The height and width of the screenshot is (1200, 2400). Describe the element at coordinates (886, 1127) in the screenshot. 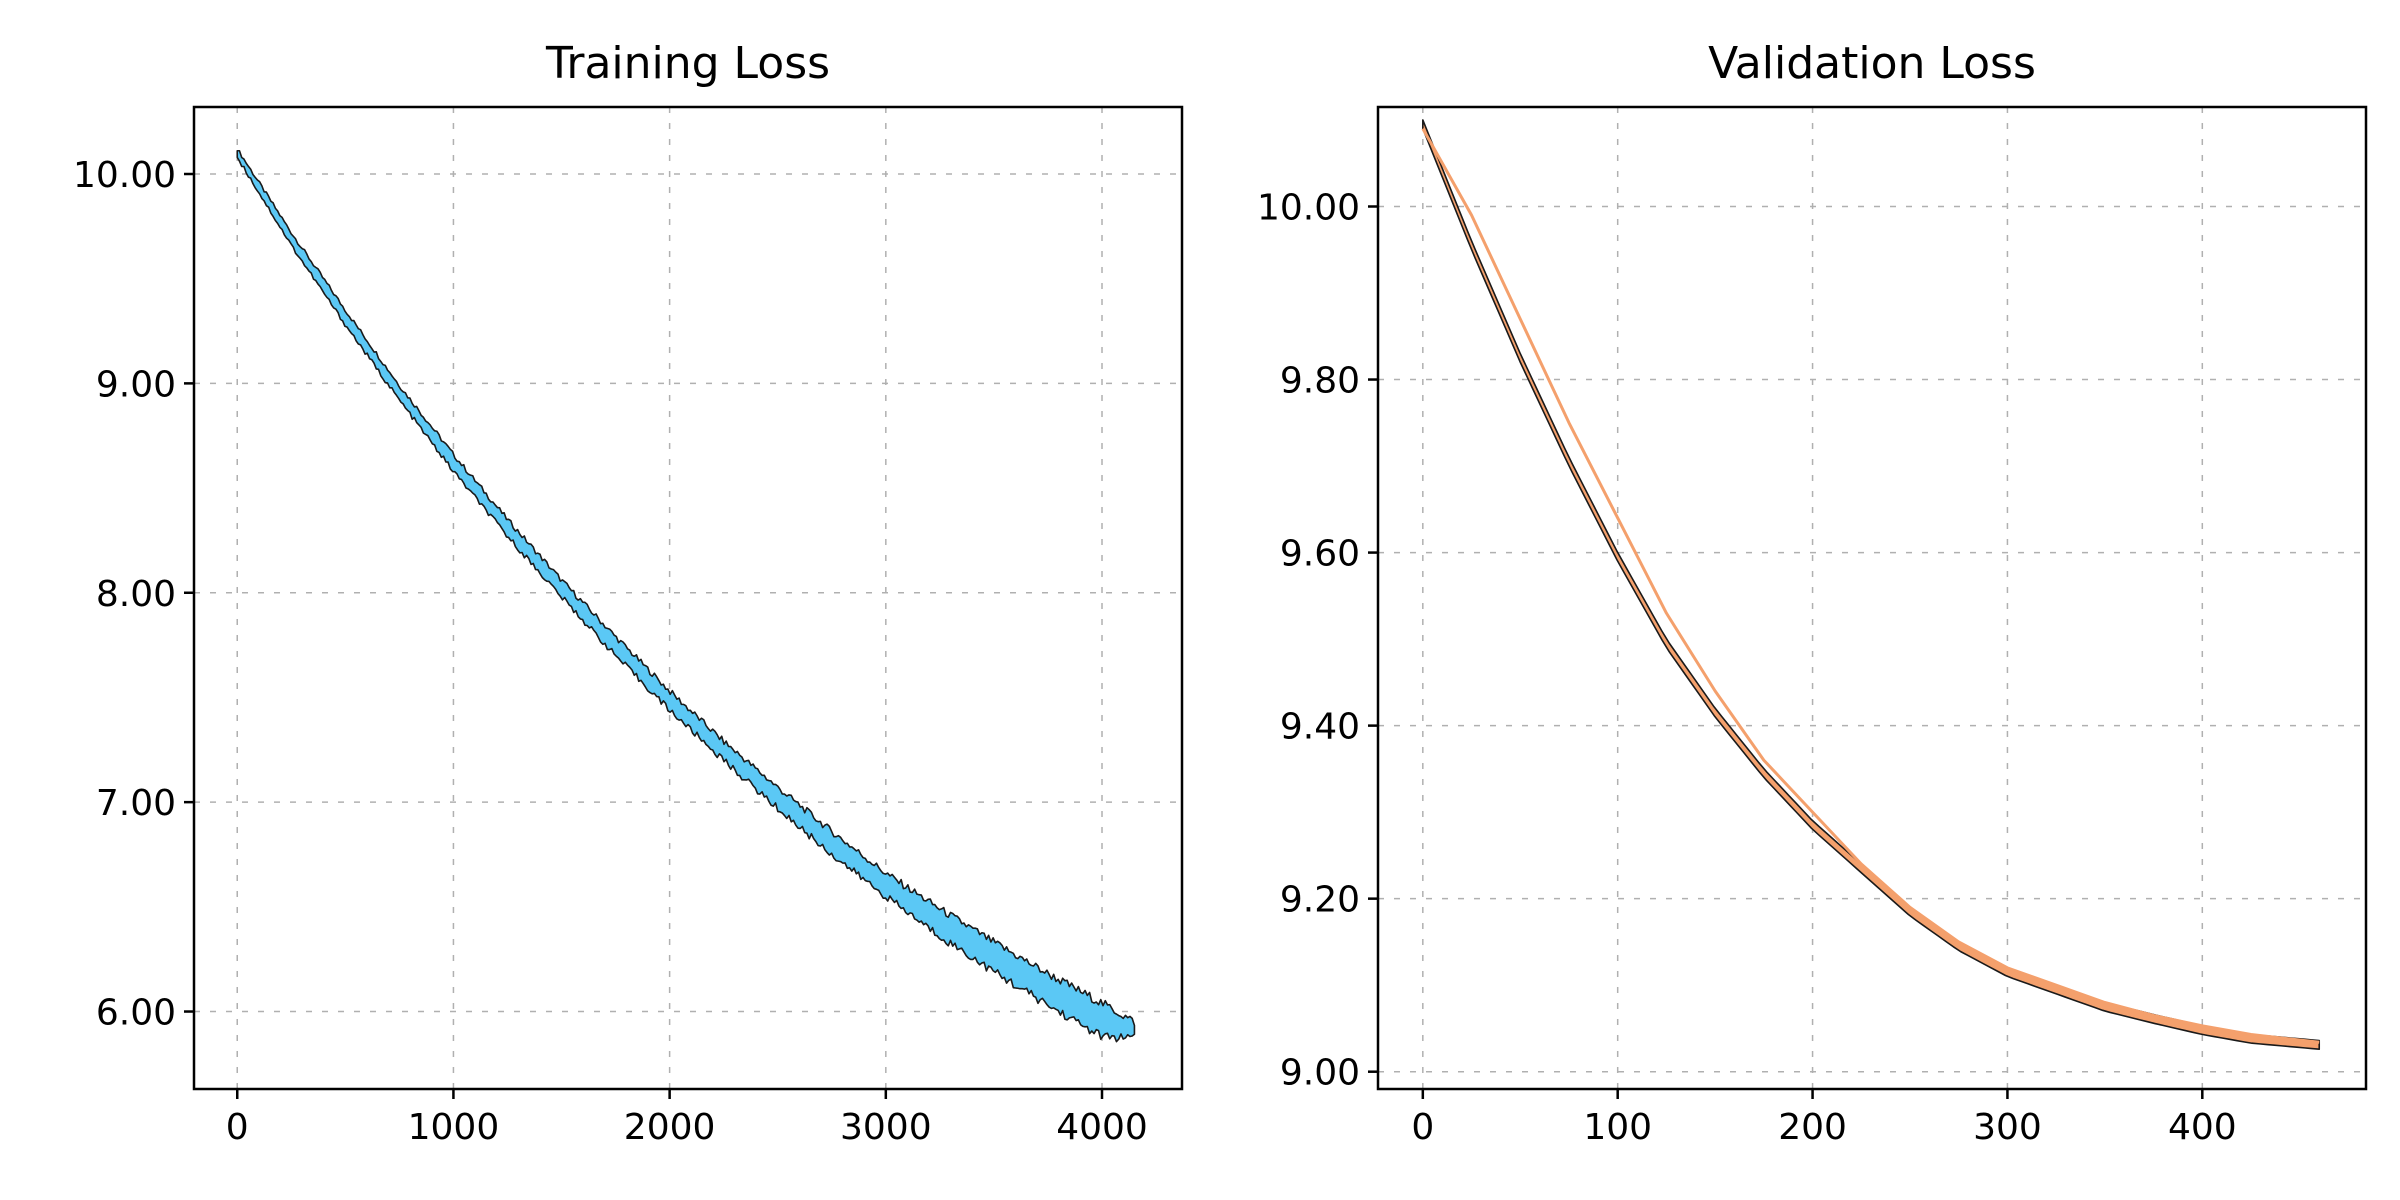

I see `x-tick-label: 3000` at that location.